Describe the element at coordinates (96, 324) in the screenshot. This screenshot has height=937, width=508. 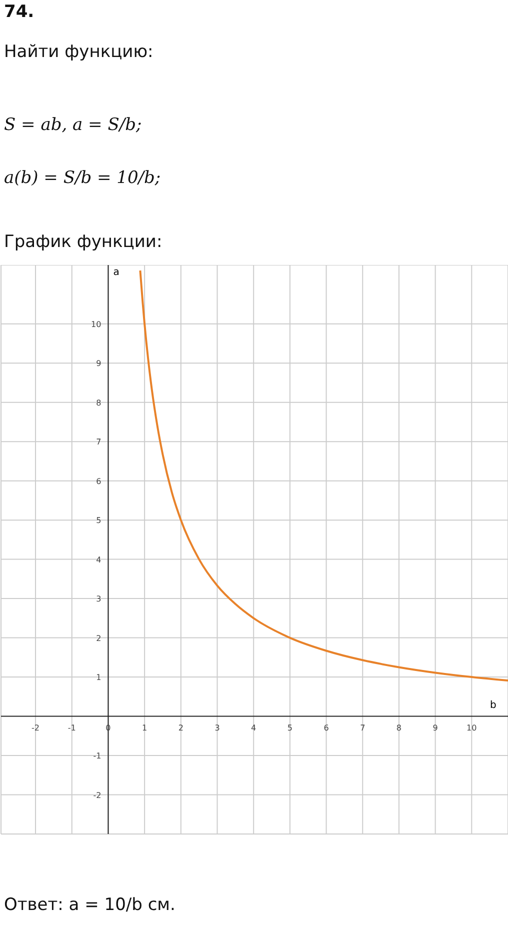
I see `y-tick-label: 10` at that location.